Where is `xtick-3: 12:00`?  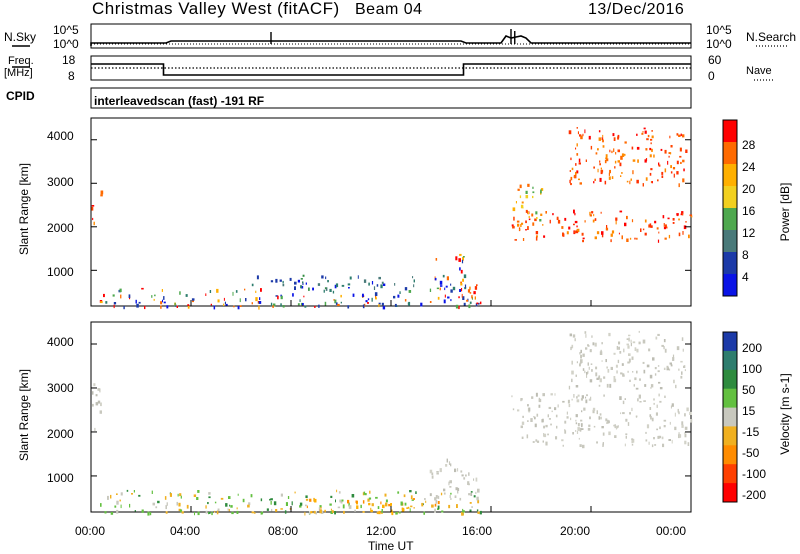 xtick-3: 12:00 is located at coordinates (381, 531).